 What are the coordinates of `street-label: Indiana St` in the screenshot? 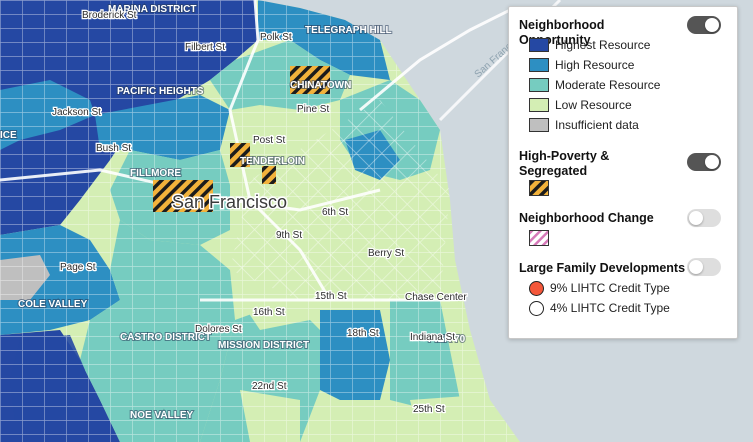 It's located at (432, 337).